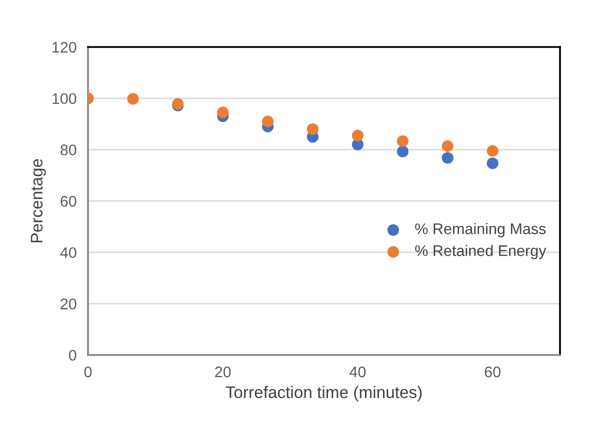 This screenshot has height=441, width=595. I want to click on x-tick-label: 20, so click(223, 372).